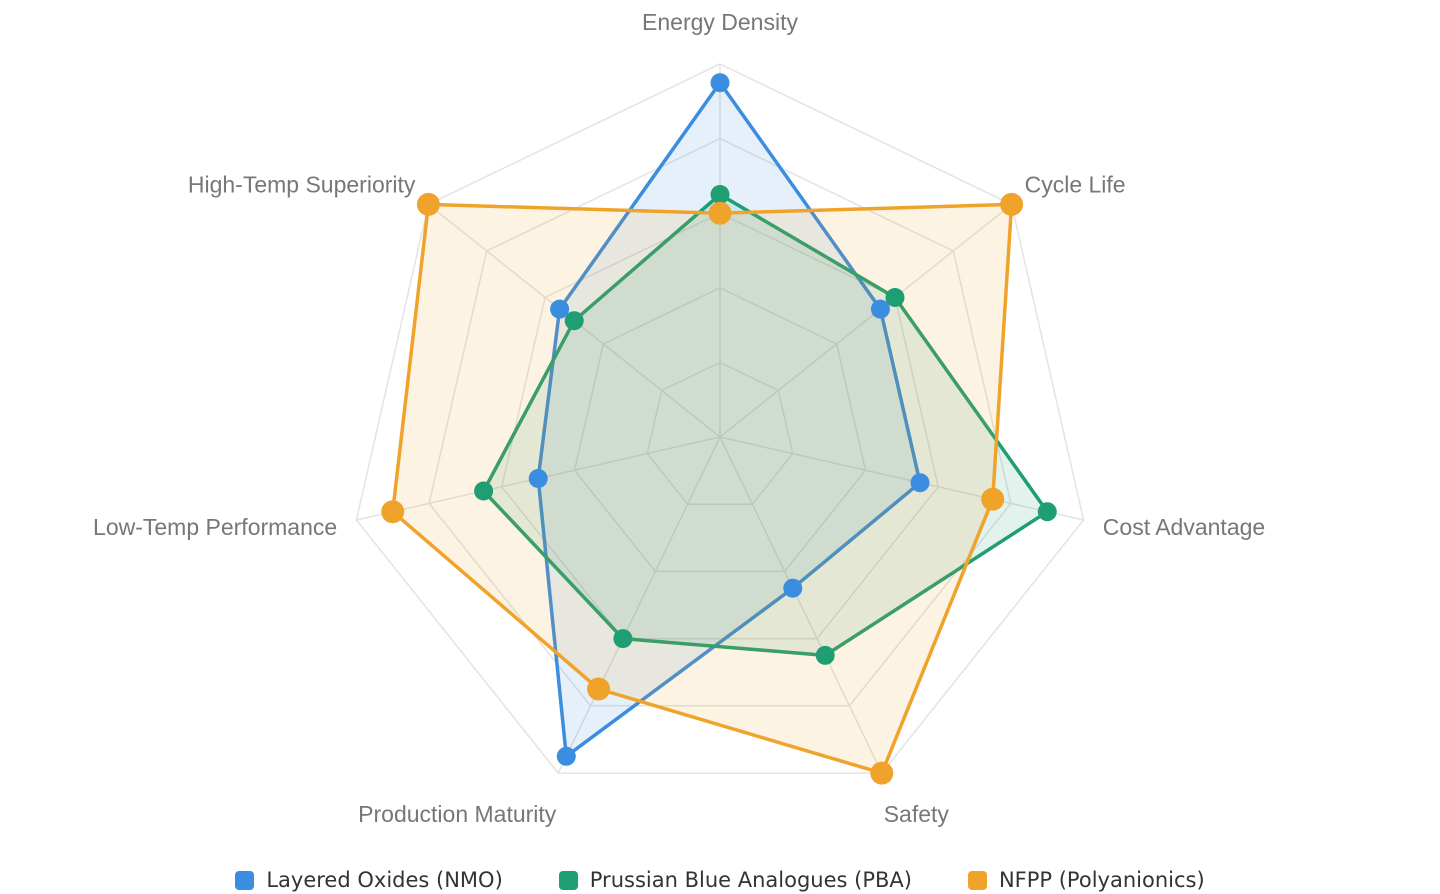 The image size is (1440, 894). I want to click on axis-label-7: High-Temp Superiority, so click(302, 185).